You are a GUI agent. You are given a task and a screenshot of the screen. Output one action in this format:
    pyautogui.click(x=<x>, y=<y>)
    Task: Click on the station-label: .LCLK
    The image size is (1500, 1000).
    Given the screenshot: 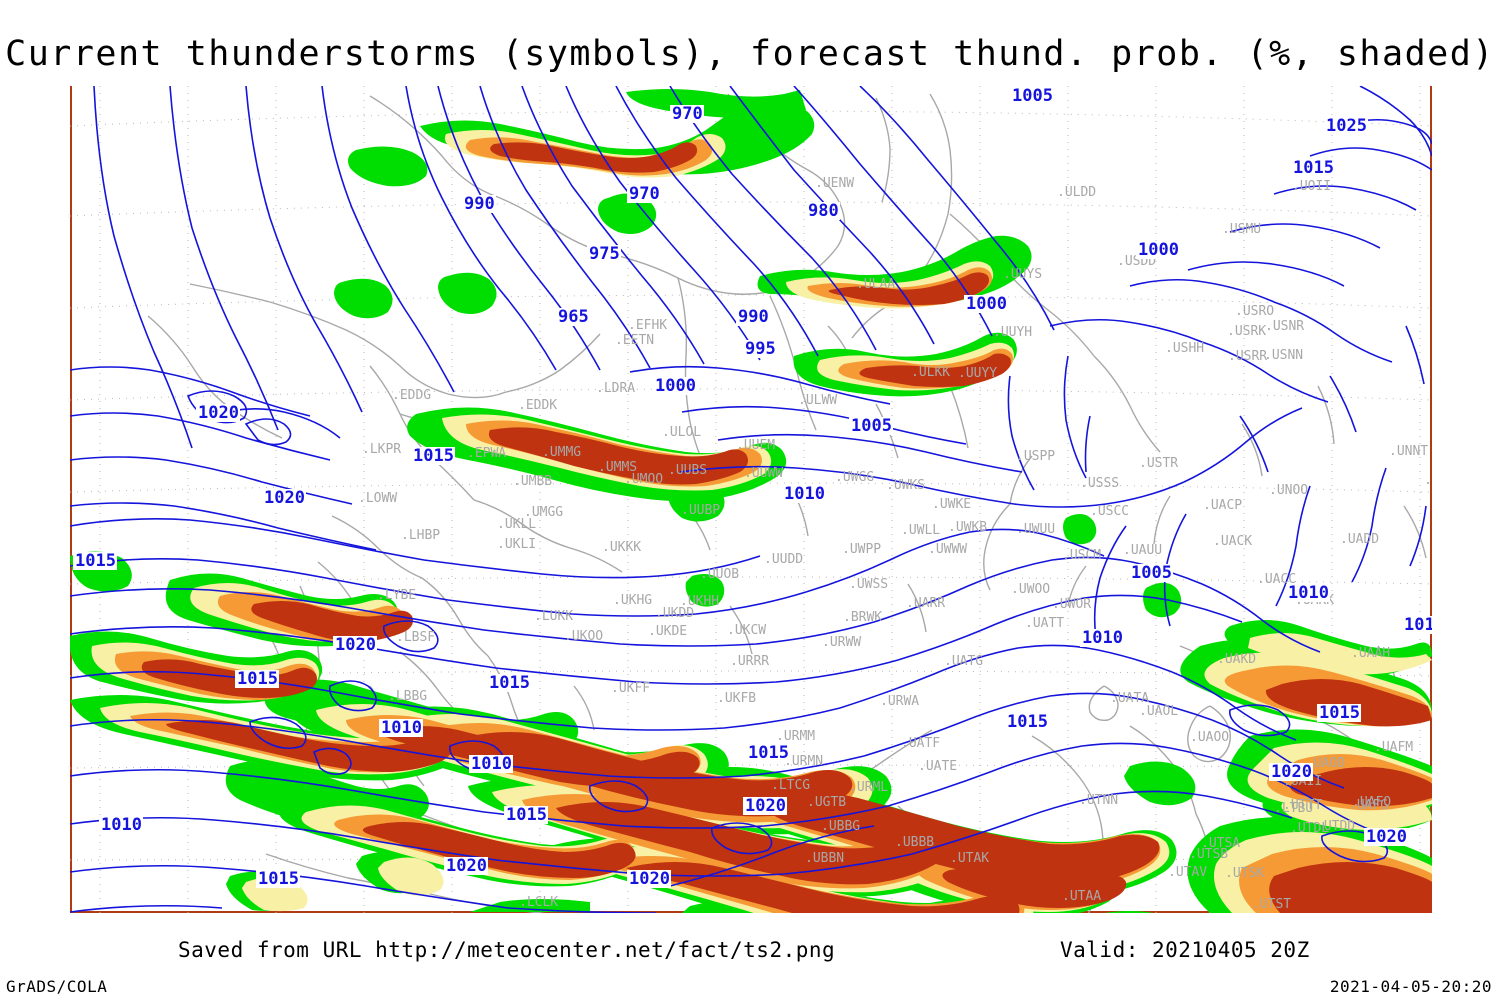 What is the action you would take?
    pyautogui.click(x=538, y=902)
    